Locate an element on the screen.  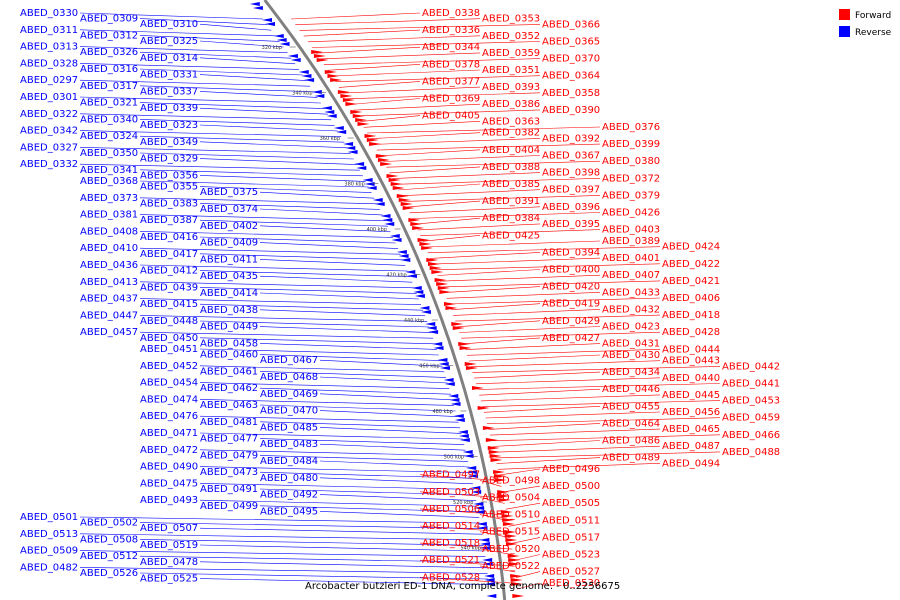
reverse-gene-label: ABED_0491 is located at coordinates (229, 489).